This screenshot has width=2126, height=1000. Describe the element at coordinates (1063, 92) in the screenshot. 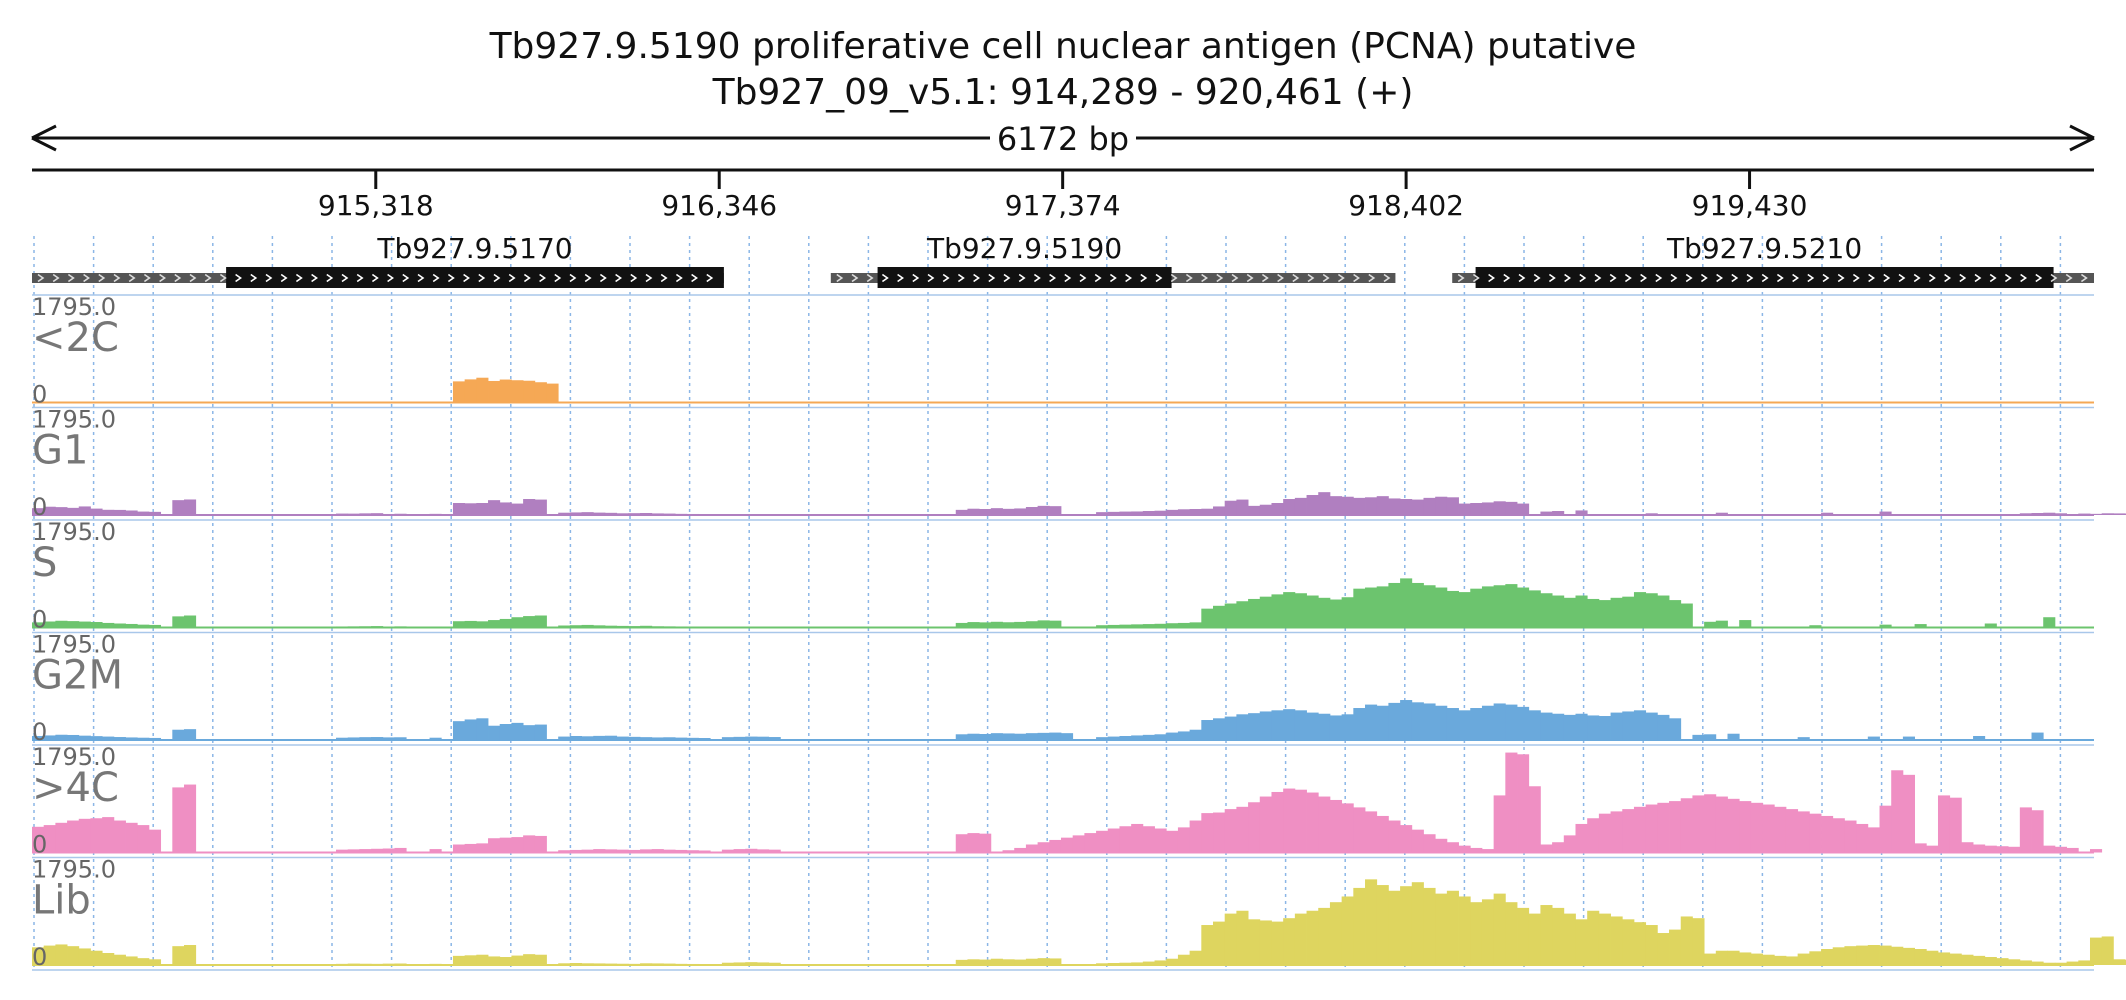

I see `chart-subtitle: Tb927_09_v5.1: 914,289 - 920,461 (+)` at that location.